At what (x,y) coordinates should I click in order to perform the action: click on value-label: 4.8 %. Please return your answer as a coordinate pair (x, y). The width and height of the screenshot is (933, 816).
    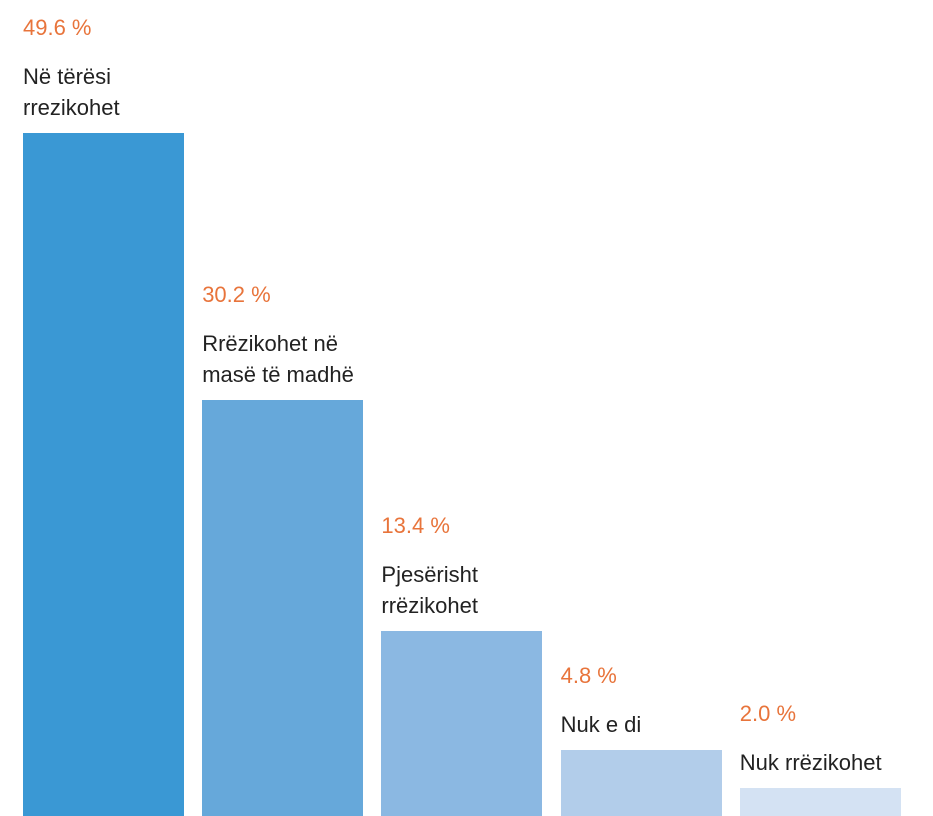
    Looking at the image, I should click on (588, 675).